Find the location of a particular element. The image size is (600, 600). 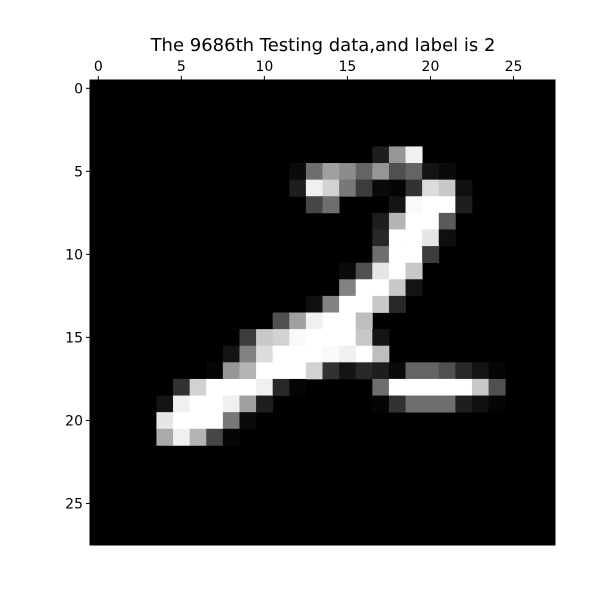

y-axis: 0 5 10 15 20 25 is located at coordinates (77, 296).